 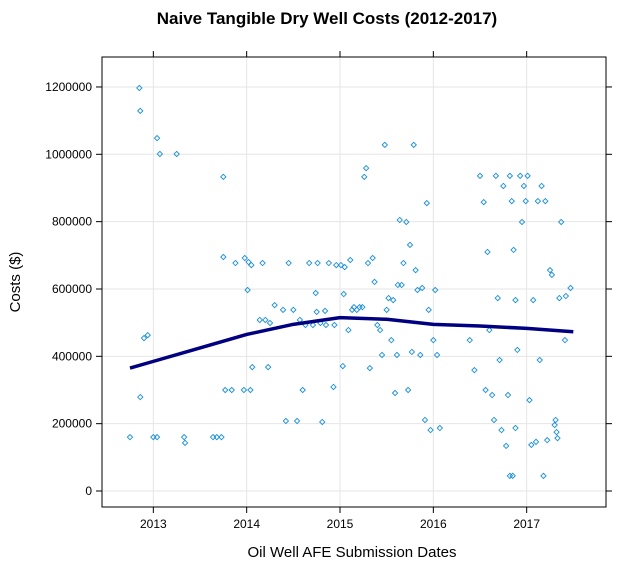 What do you see at coordinates (351, 342) in the screenshot?
I see `smooth-line` at bounding box center [351, 342].